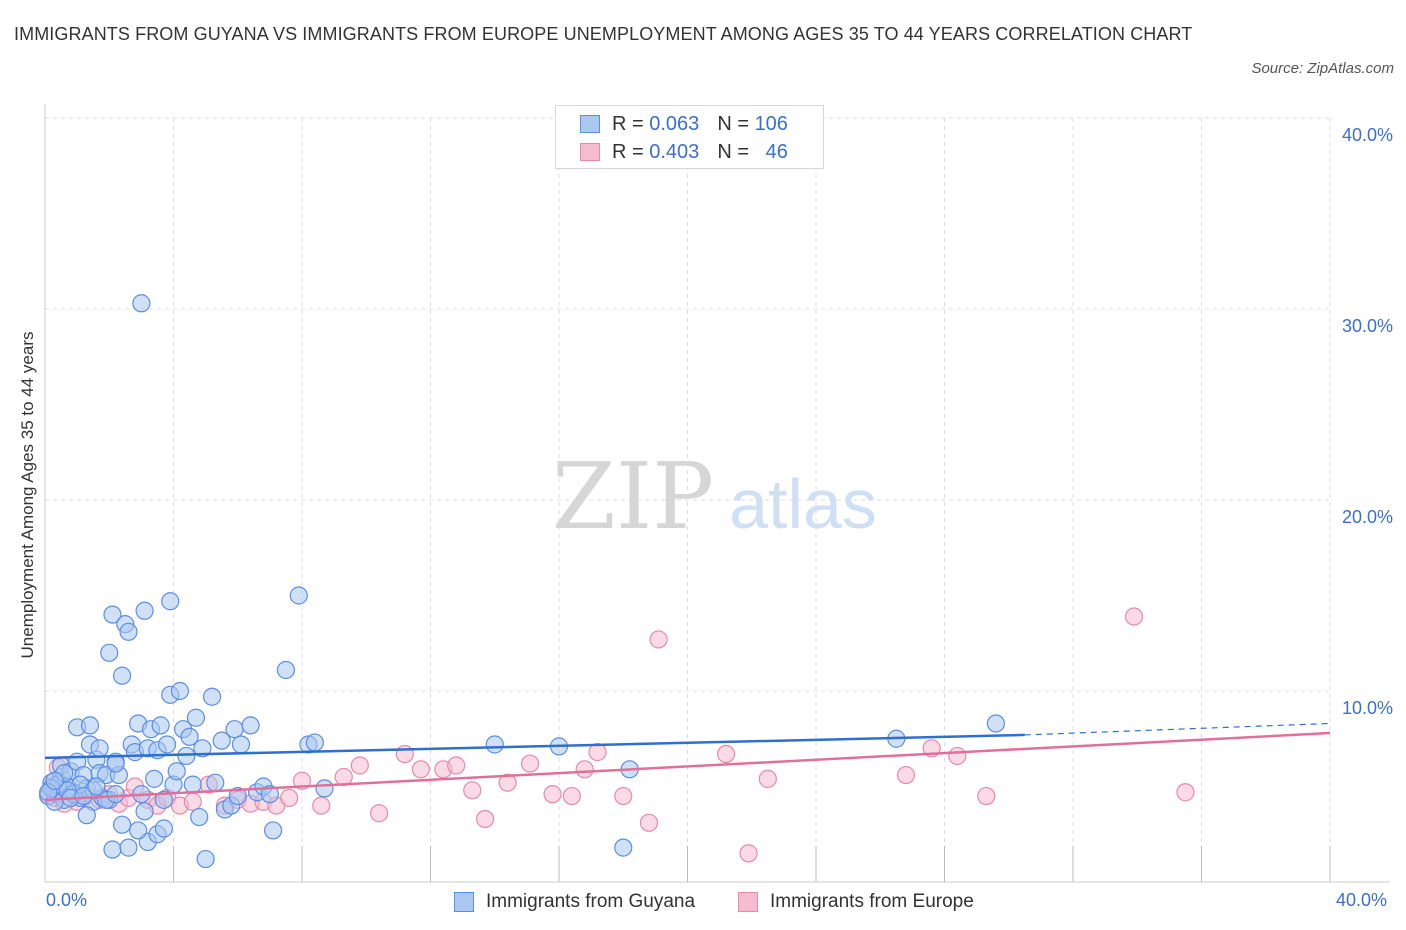  Describe the element at coordinates (628, 123) in the screenshot. I see `r-label: R =` at that location.